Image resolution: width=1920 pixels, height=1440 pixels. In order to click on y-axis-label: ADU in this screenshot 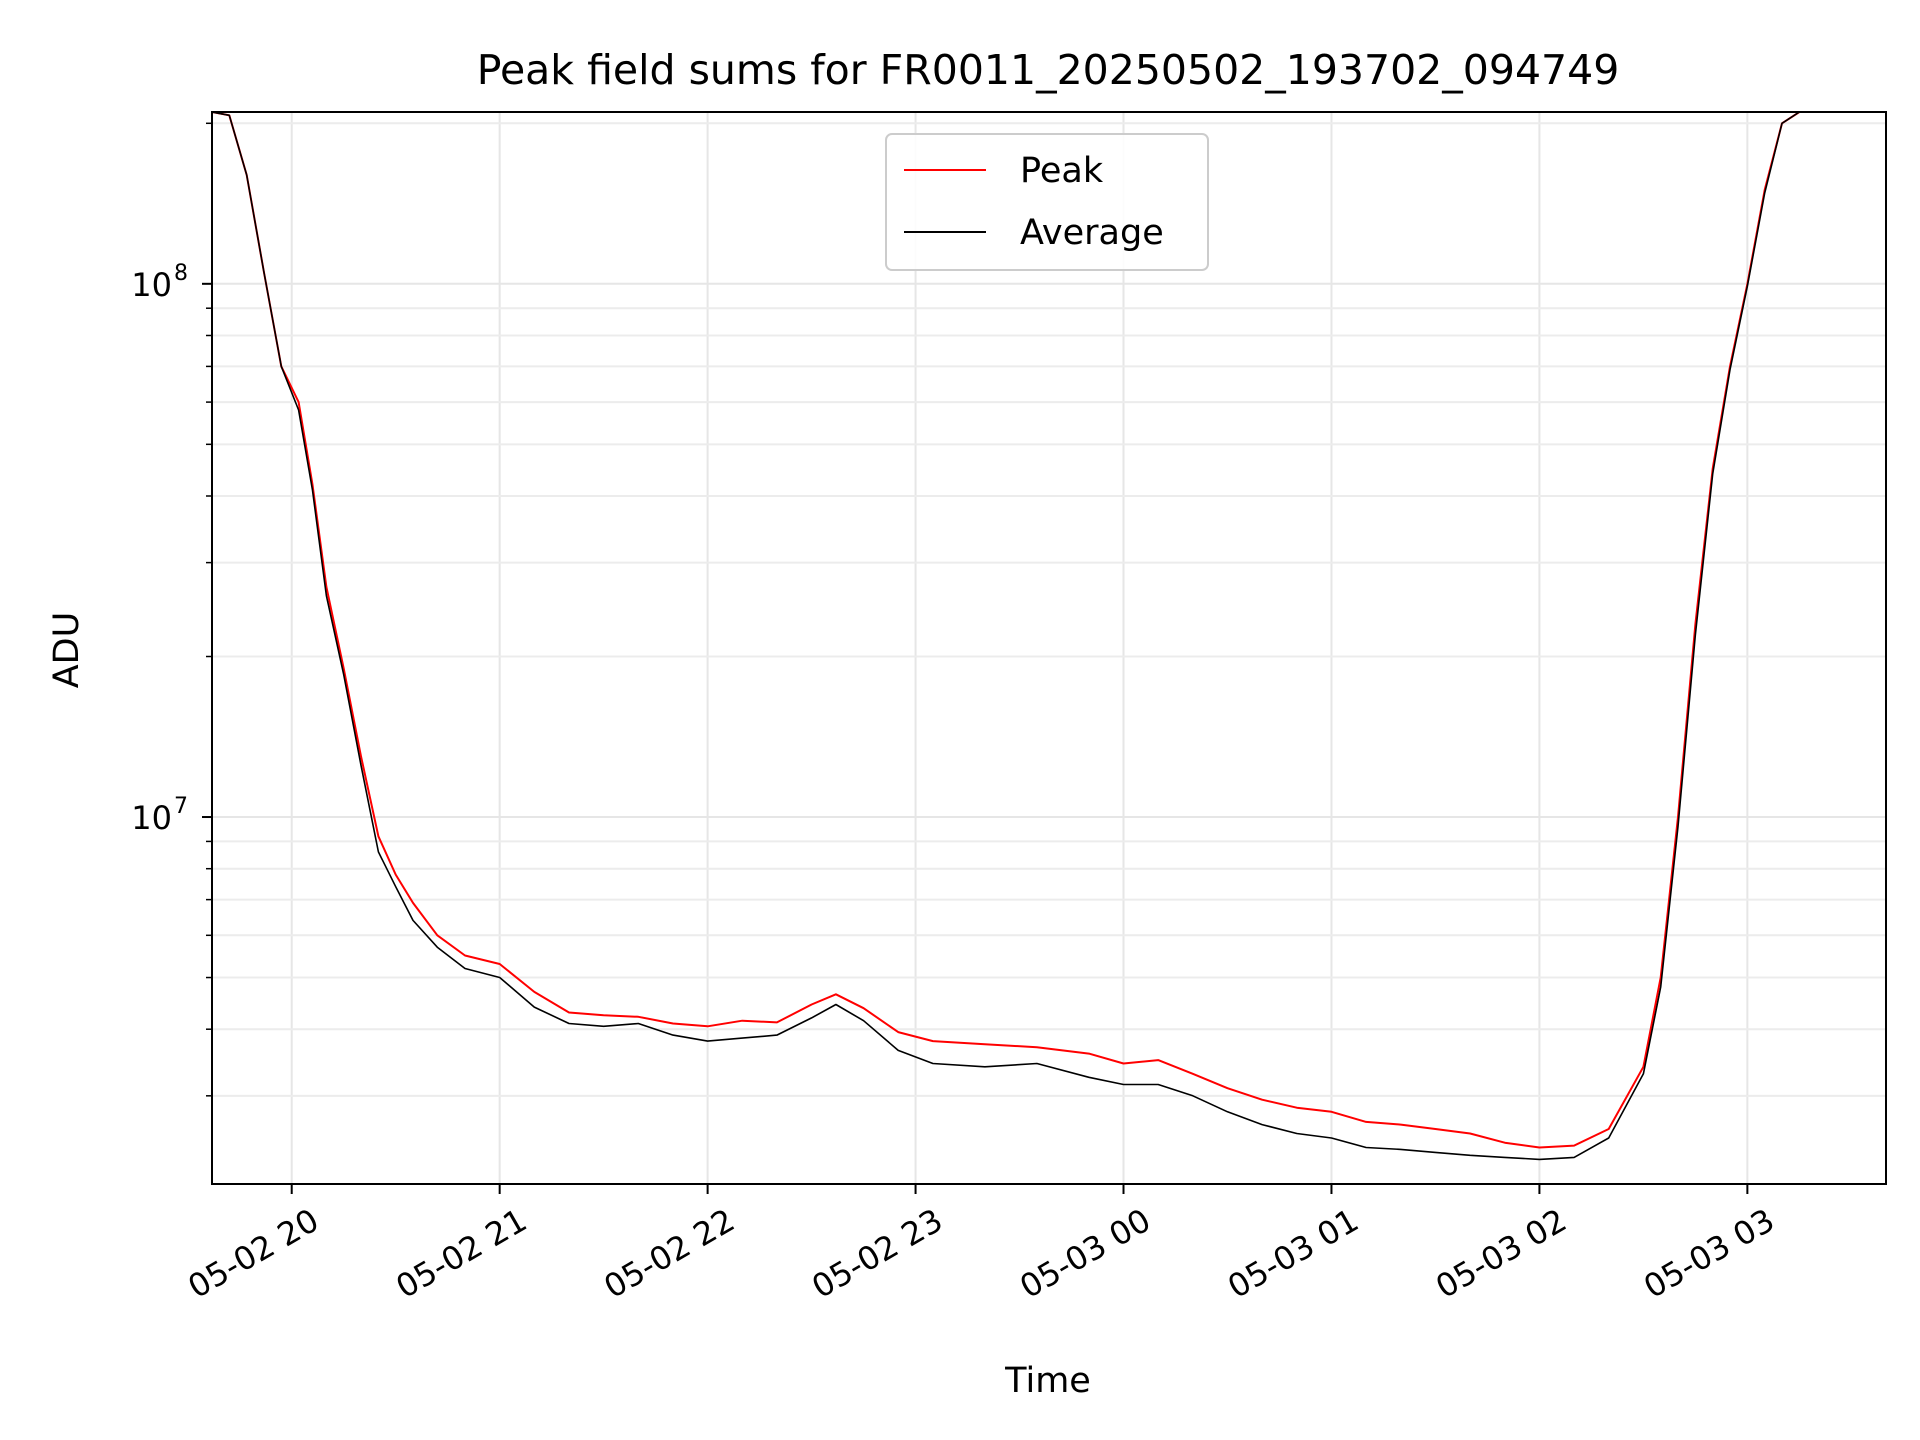, I will do `click(67, 650)`.